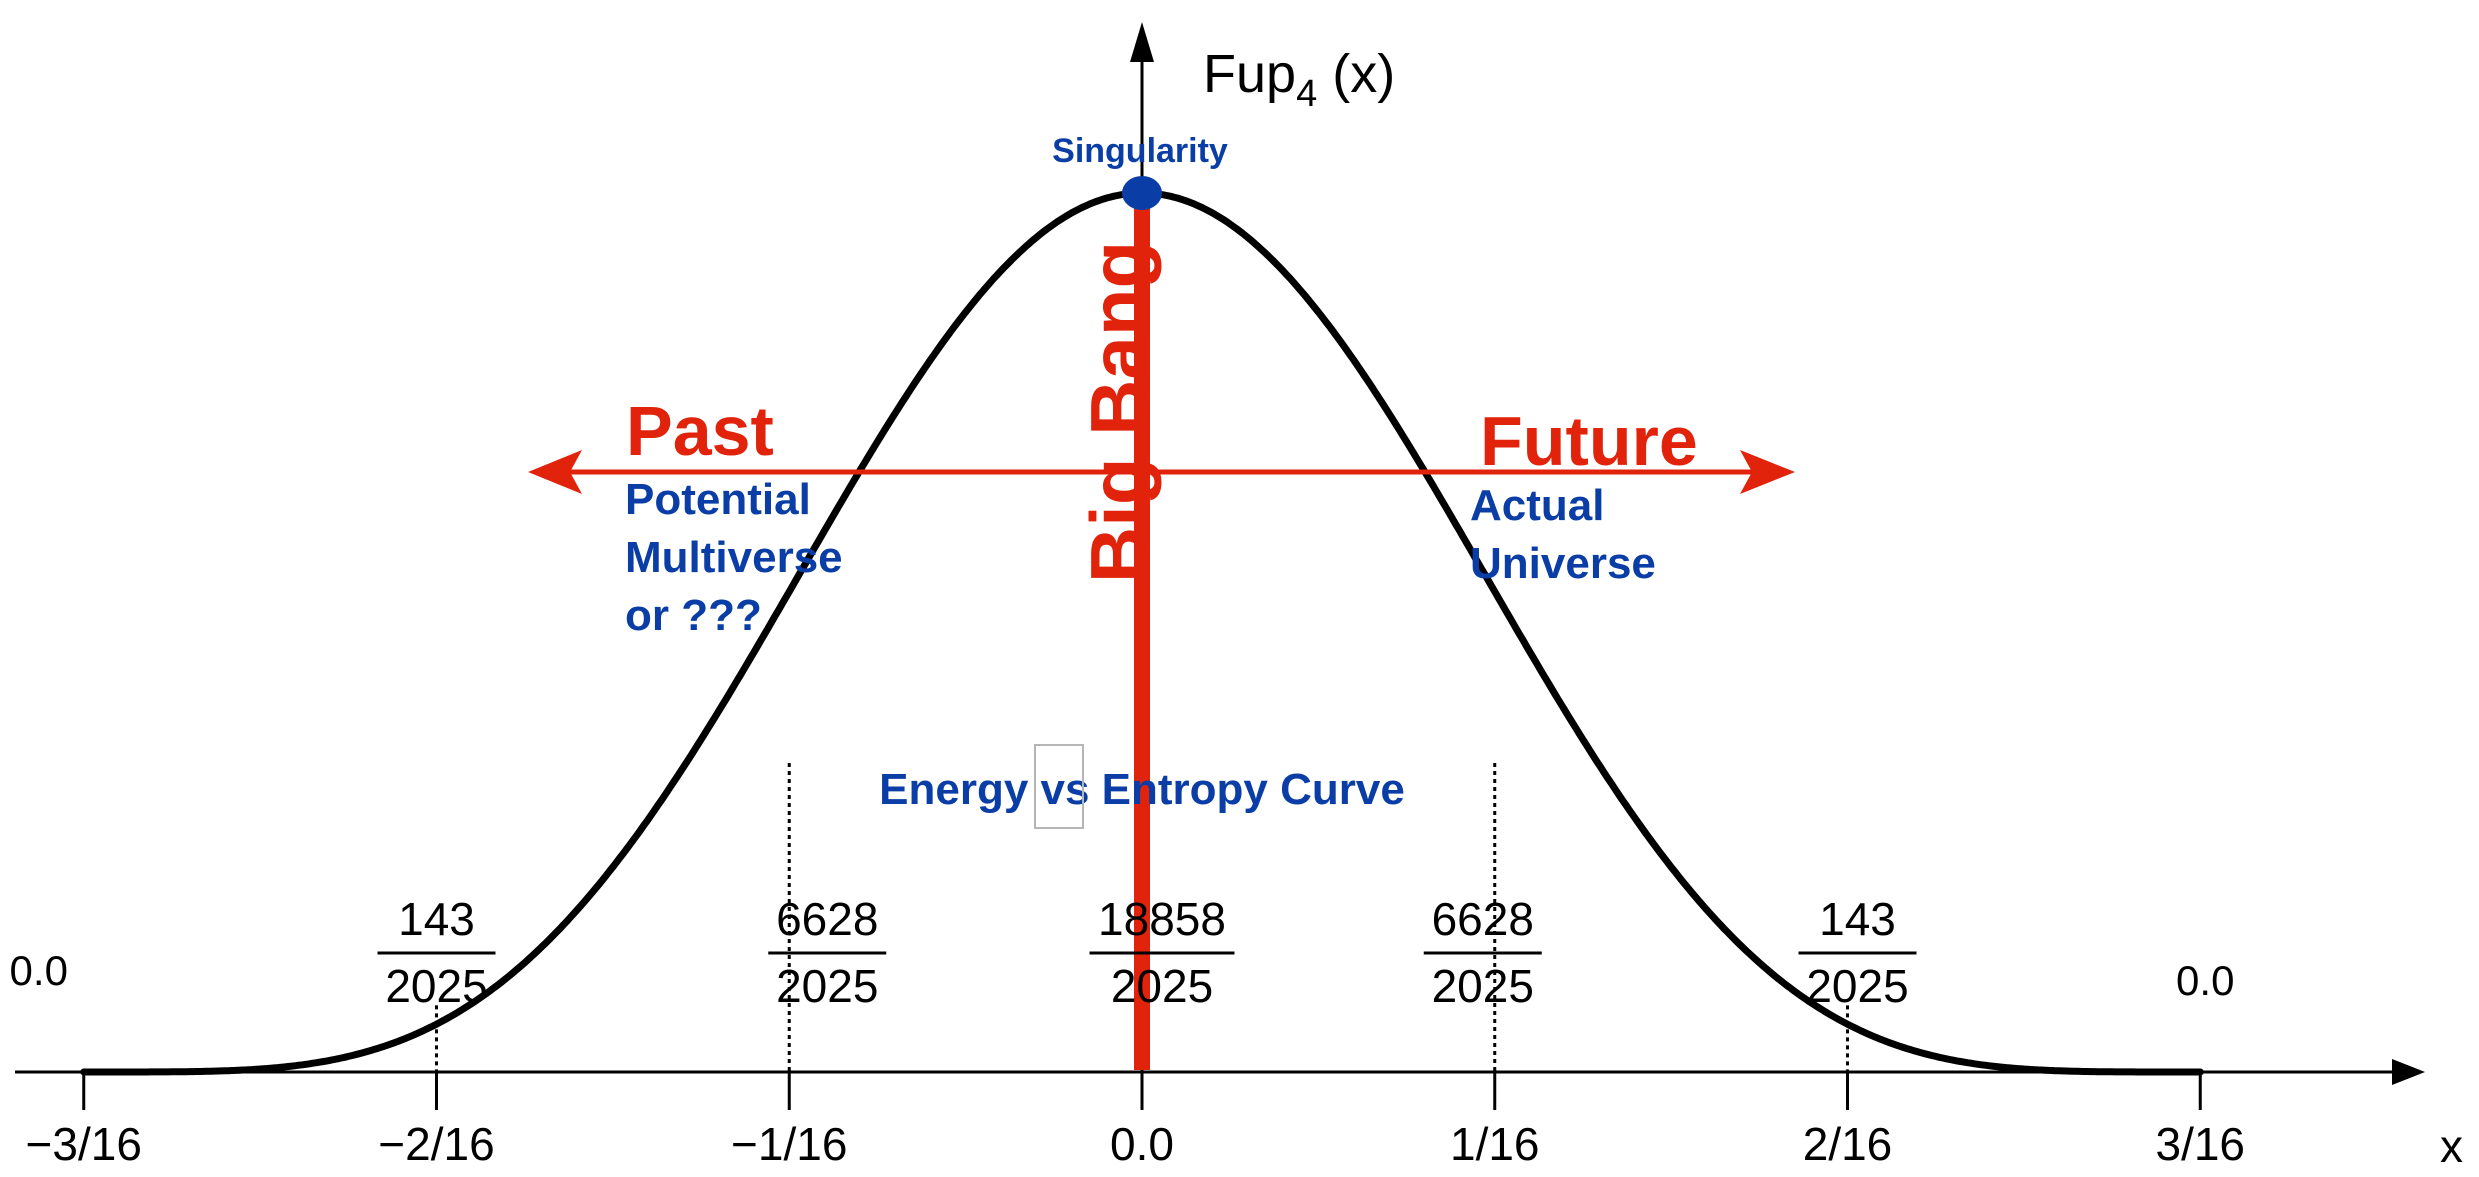 Image resolution: width=2479 pixels, height=1177 pixels. Describe the element at coordinates (1142, 630) in the screenshot. I see `big-bang-bar` at that location.